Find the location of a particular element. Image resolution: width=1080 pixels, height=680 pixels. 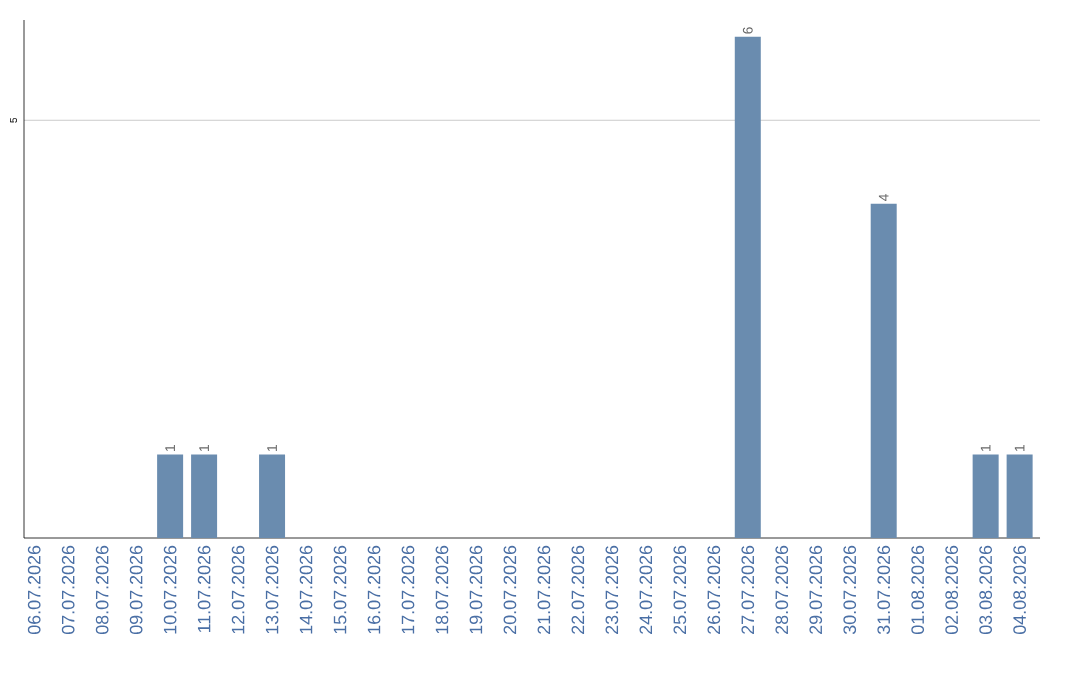

x-tick-label: 07.07.2026 is located at coordinates (68, 590).